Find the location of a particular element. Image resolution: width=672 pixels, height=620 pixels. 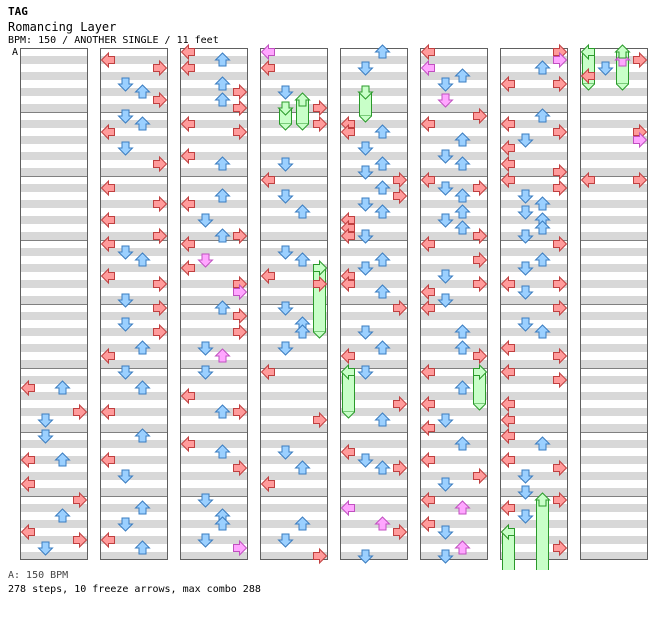

bpm-legend: A: 150 BPM is located at coordinates (38, 575).